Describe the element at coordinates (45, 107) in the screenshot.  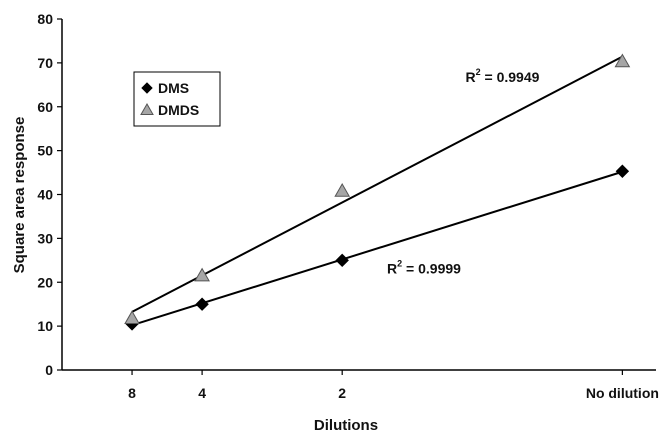
I see `y-tick-label: 60` at that location.